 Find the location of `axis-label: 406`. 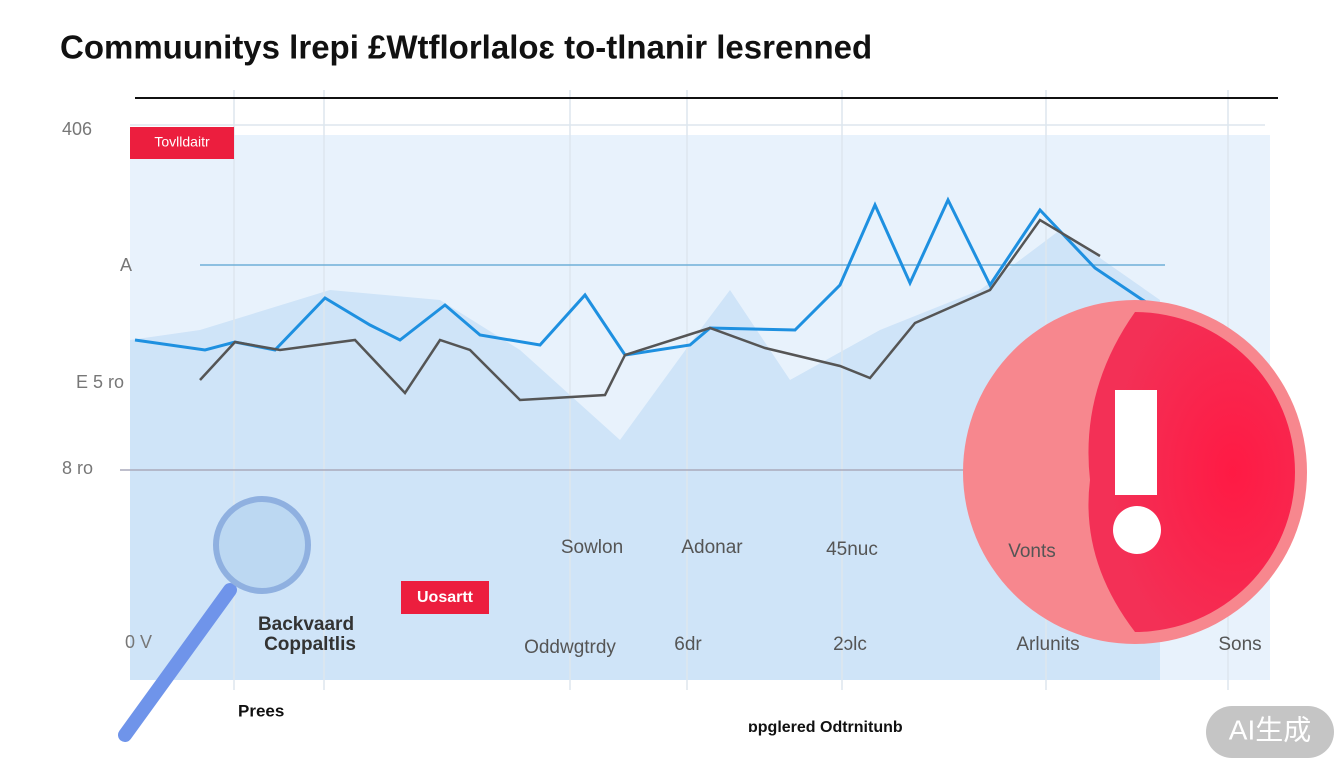

axis-label: 406 is located at coordinates (77, 129).